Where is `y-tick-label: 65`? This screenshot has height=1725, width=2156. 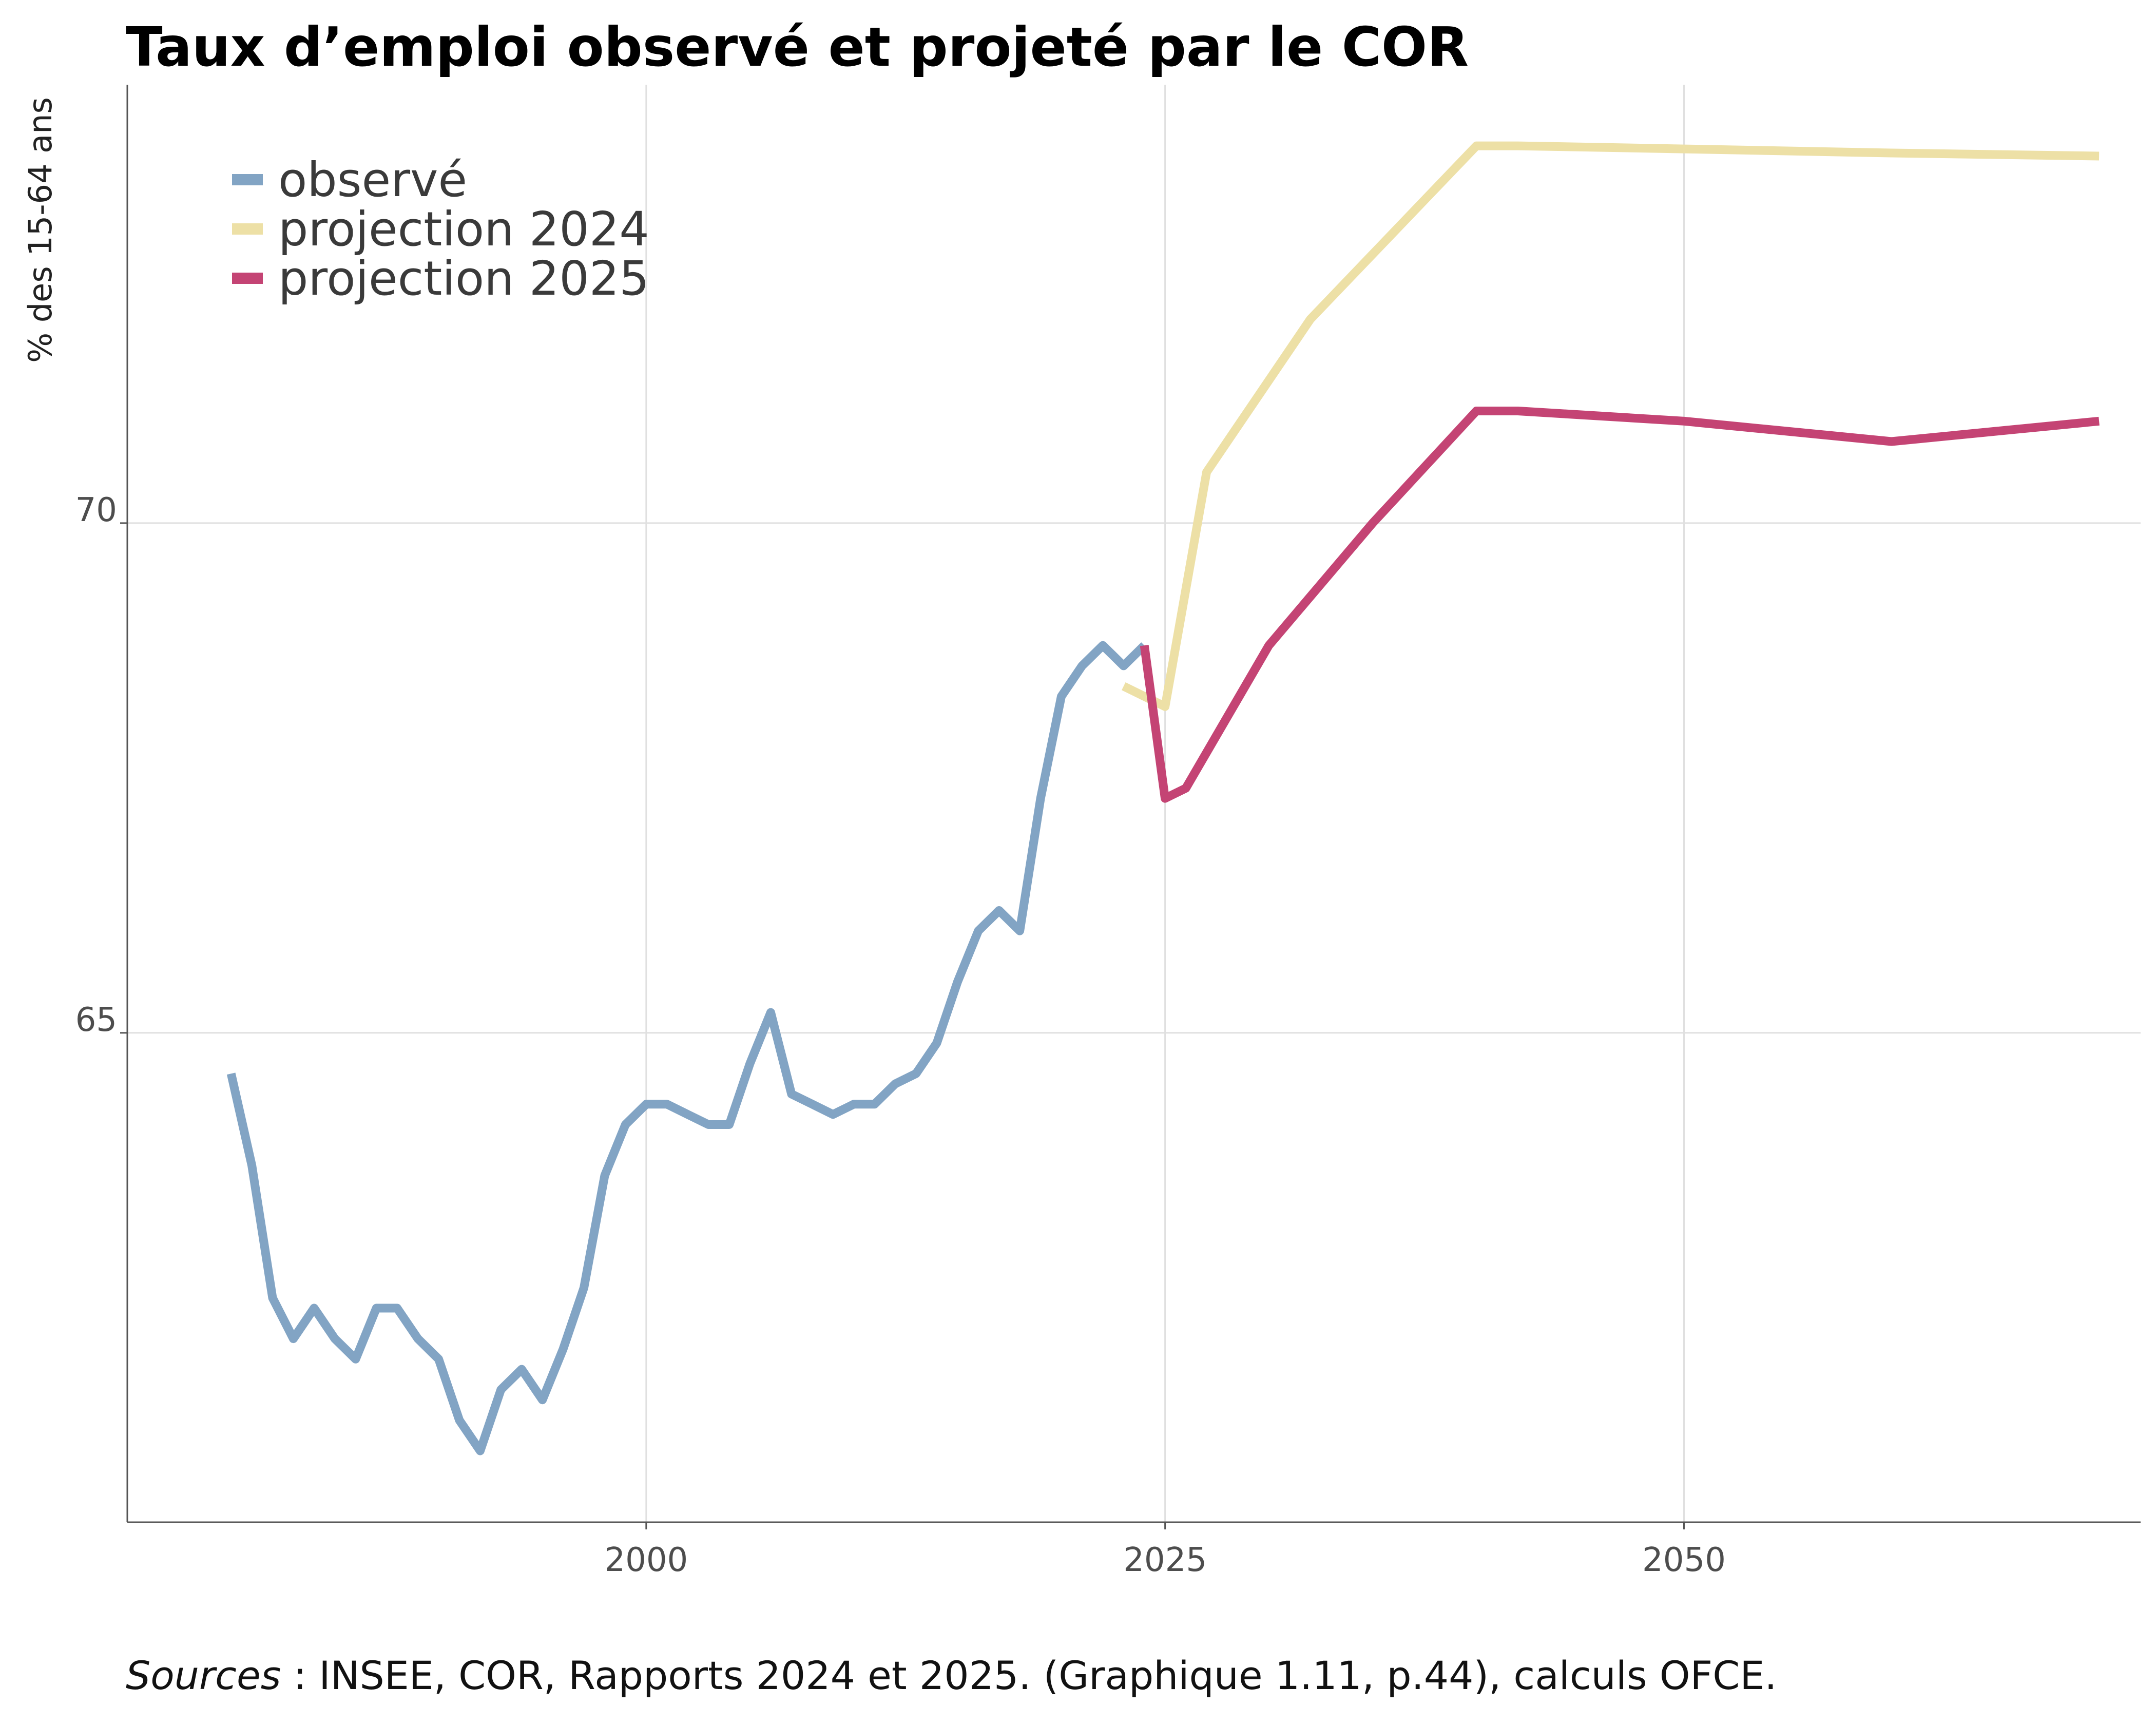 y-tick-label: 65 is located at coordinates (96, 1020).